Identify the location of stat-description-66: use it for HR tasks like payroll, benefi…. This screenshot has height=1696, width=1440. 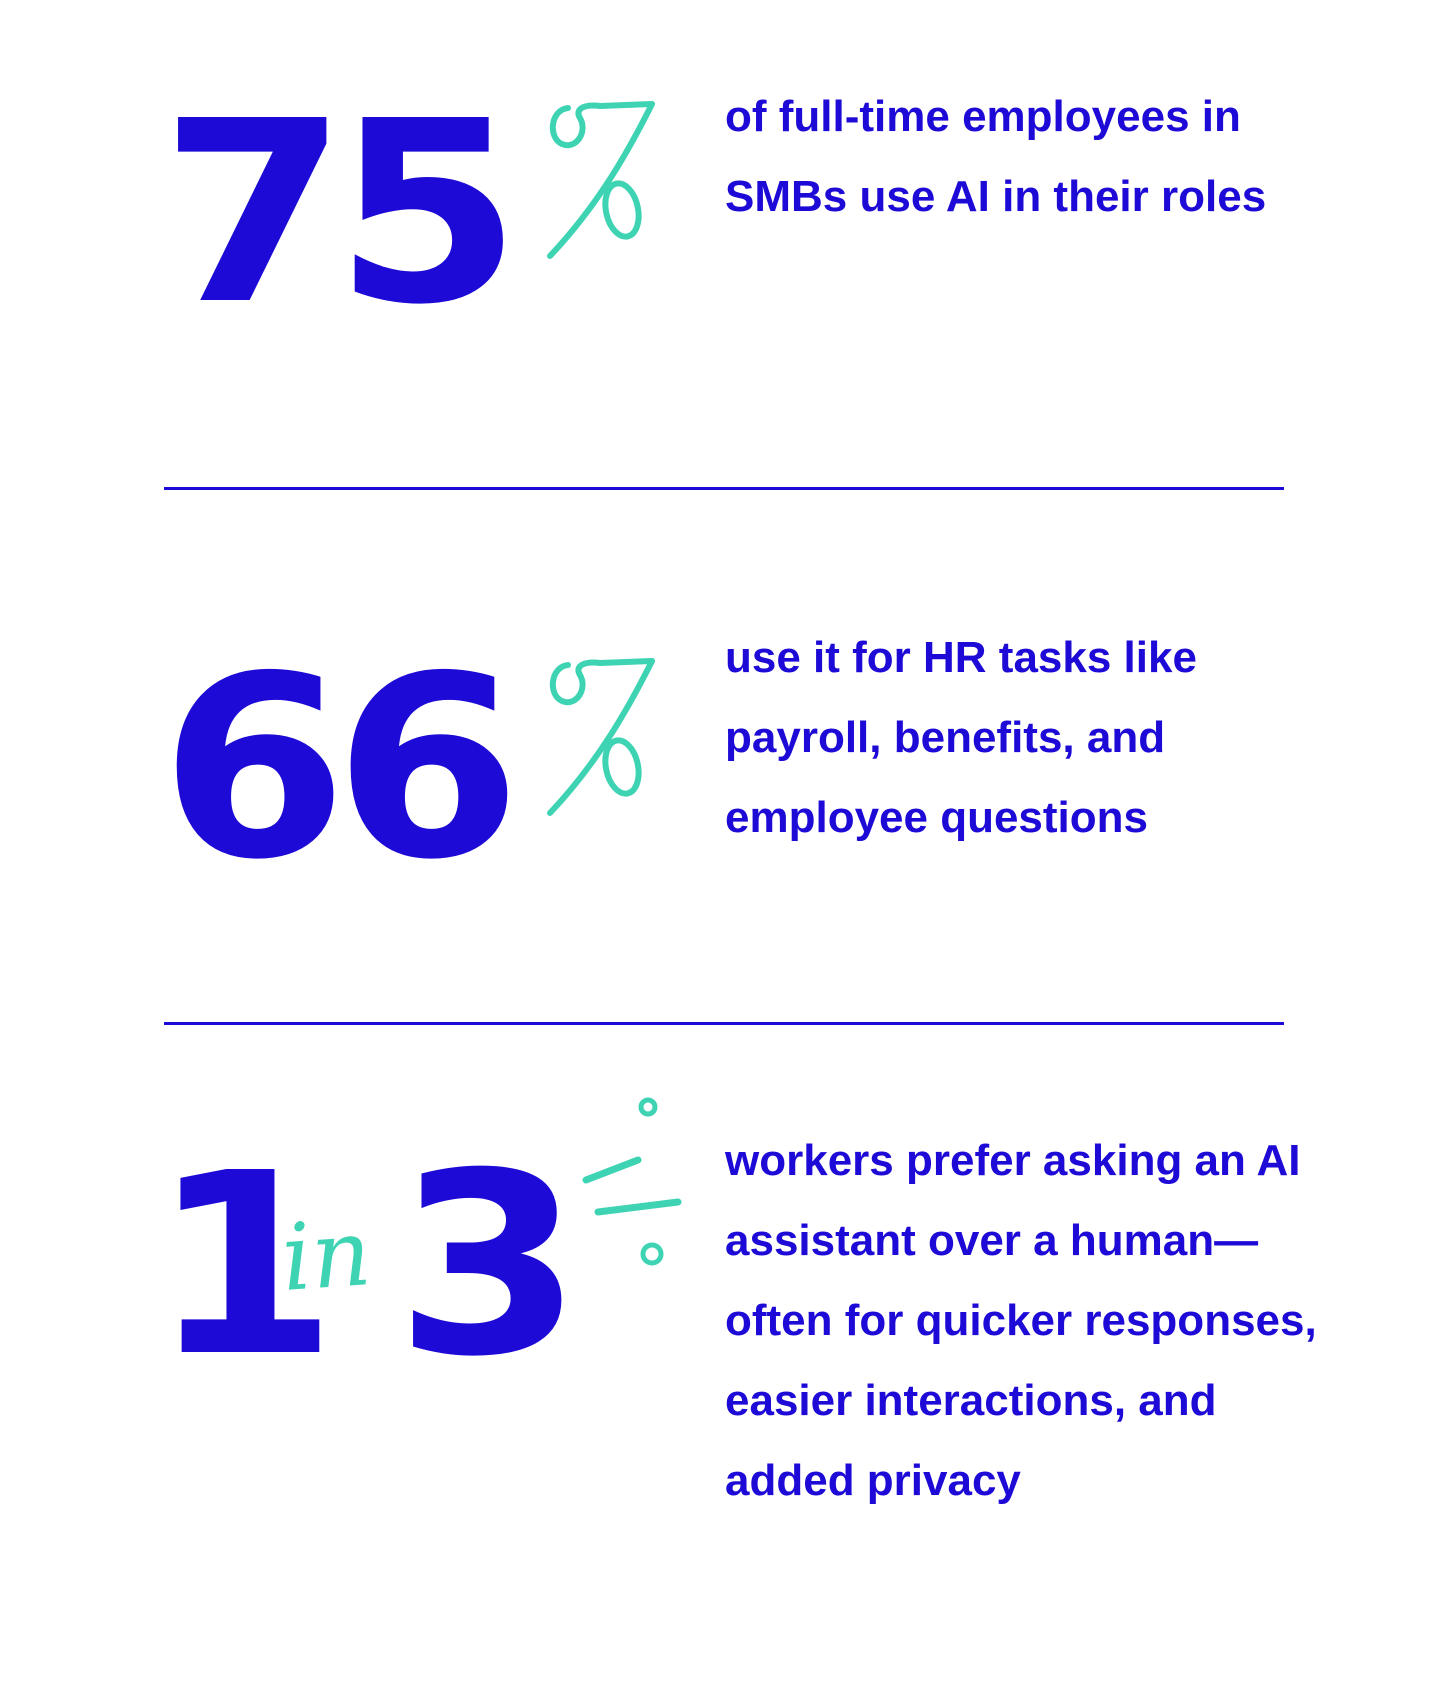
(961, 737).